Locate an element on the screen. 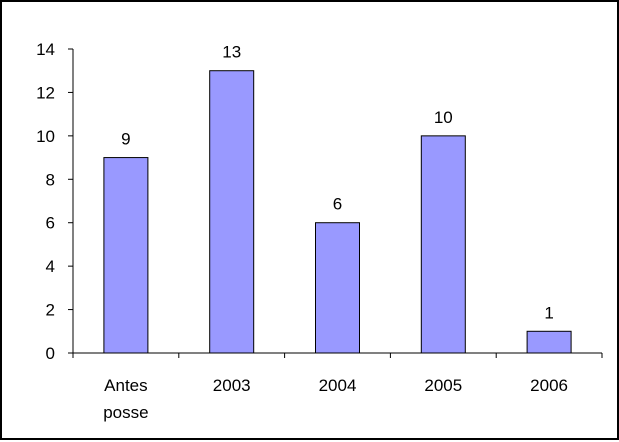 This screenshot has width=619, height=442. y-tick-label: 4 is located at coordinates (50, 266).